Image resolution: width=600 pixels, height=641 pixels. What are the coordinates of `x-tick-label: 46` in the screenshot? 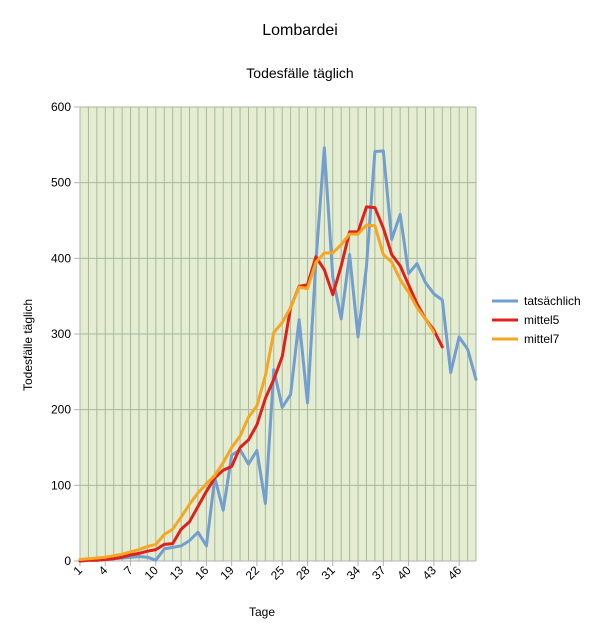 It's located at (455, 573).